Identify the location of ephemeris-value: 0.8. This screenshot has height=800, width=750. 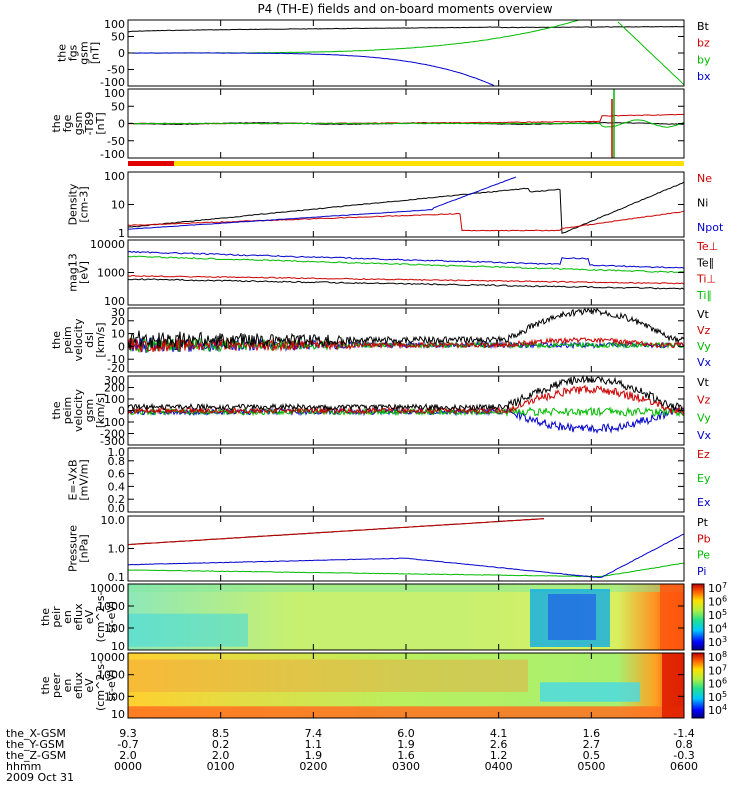
(684, 744).